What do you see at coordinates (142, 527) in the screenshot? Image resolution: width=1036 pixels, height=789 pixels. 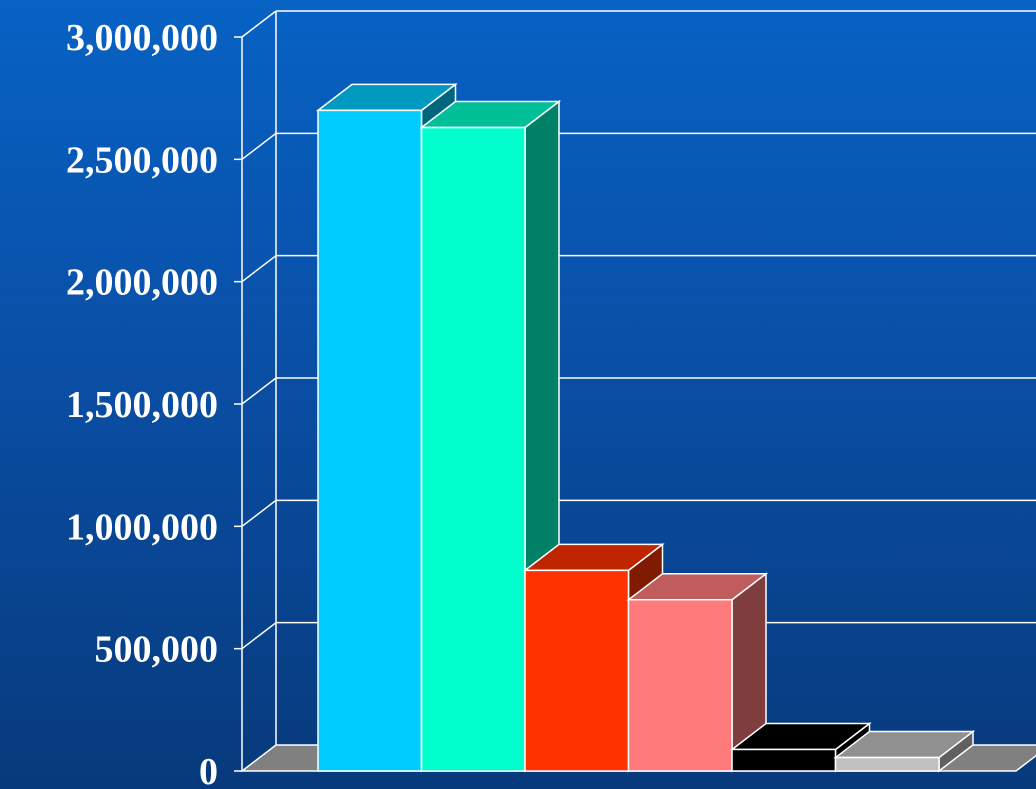 I see `y-tick-label: 1,000,000` at bounding box center [142, 527].